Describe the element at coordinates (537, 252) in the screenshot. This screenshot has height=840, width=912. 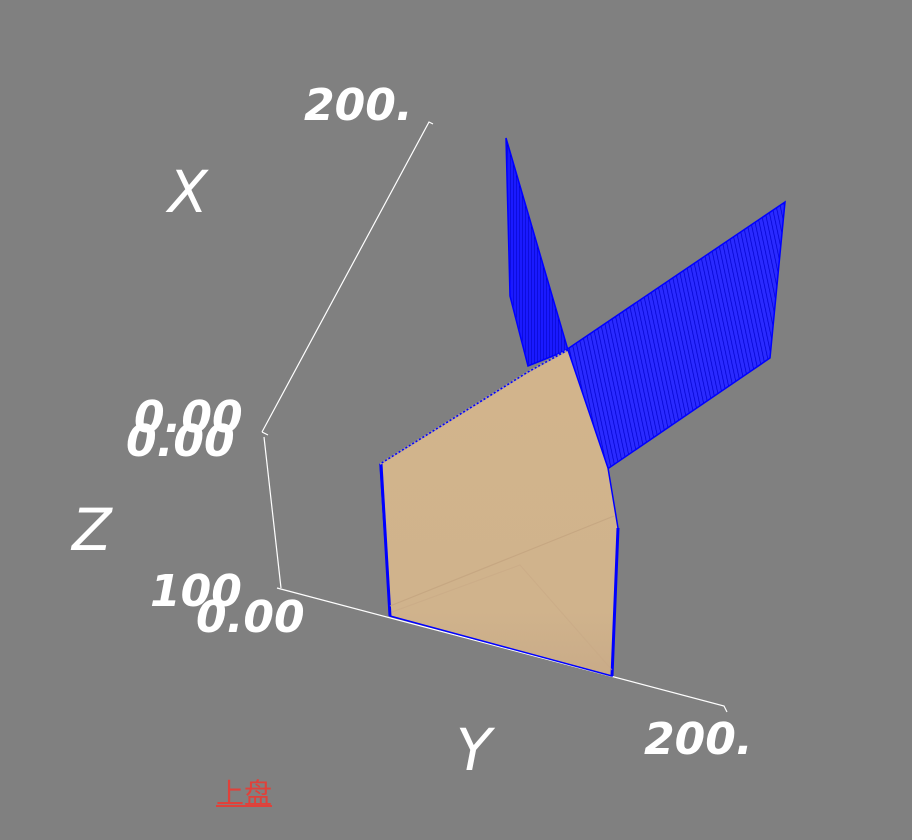
I see `hanging-wall-upper-plate` at that location.